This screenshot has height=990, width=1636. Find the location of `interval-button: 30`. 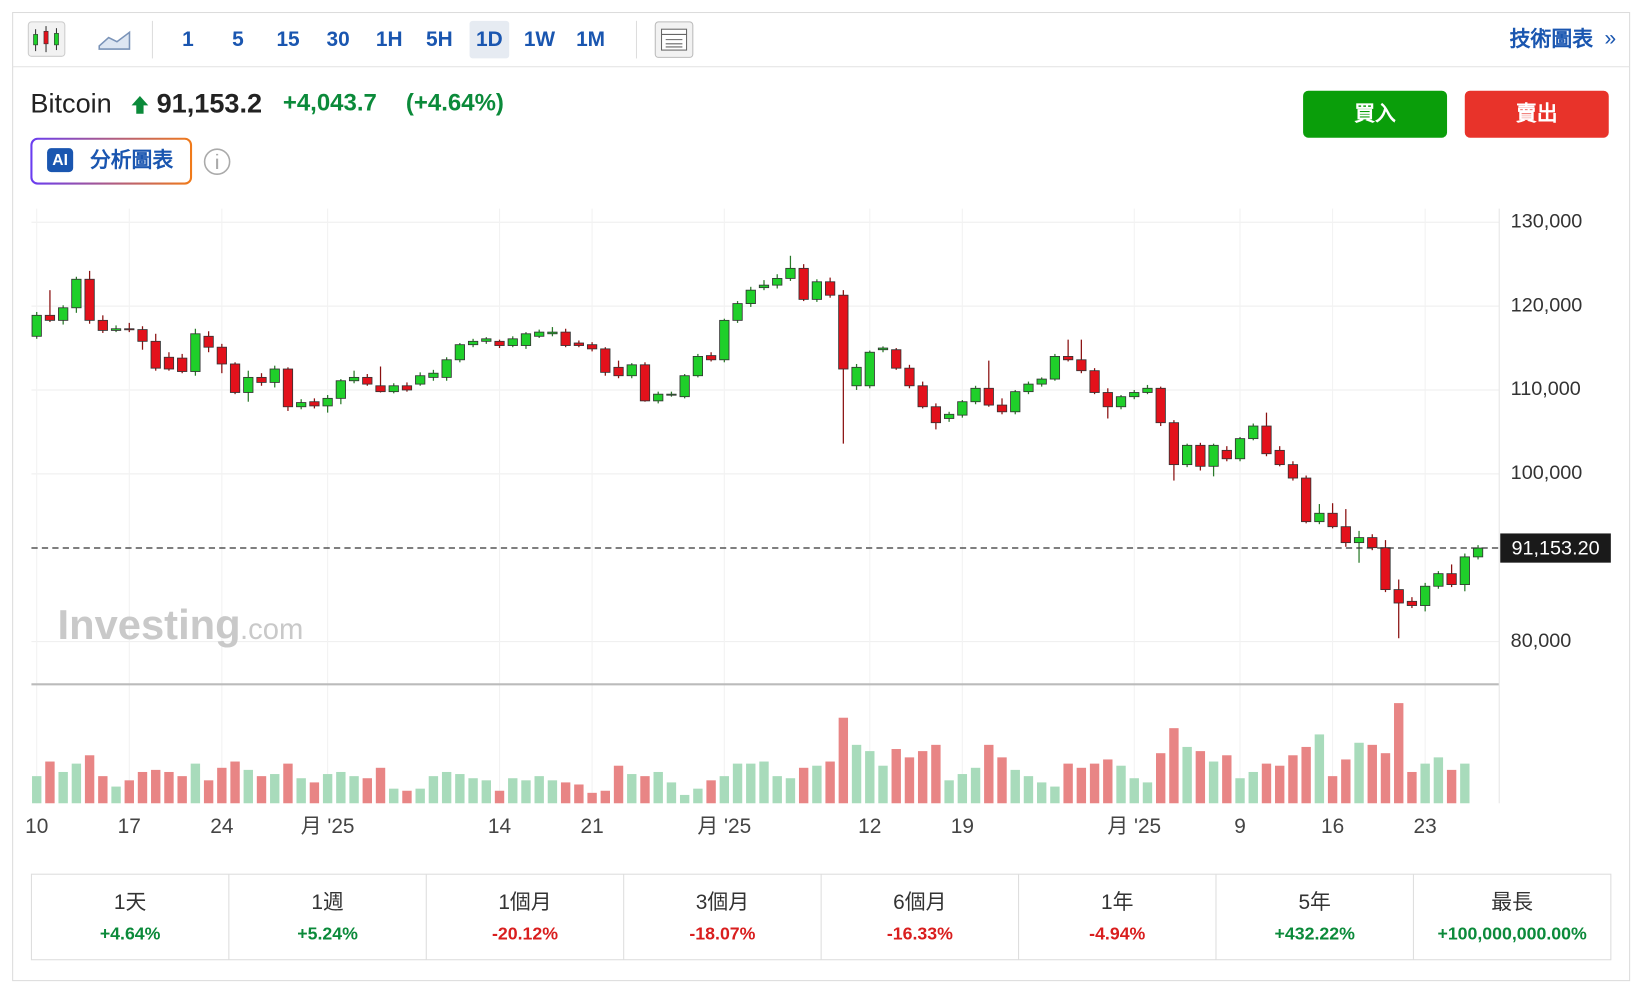

interval-button: 30 is located at coordinates (338, 39).